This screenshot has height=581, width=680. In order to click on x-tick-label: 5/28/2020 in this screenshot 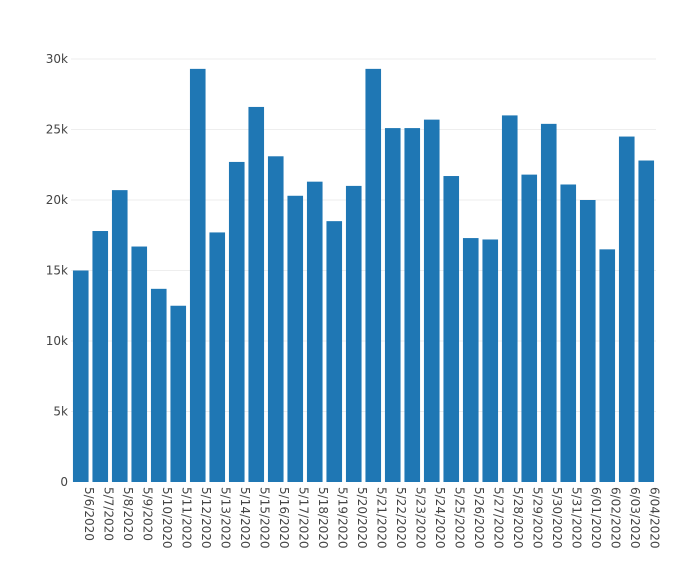, I will do `click(518, 518)`.